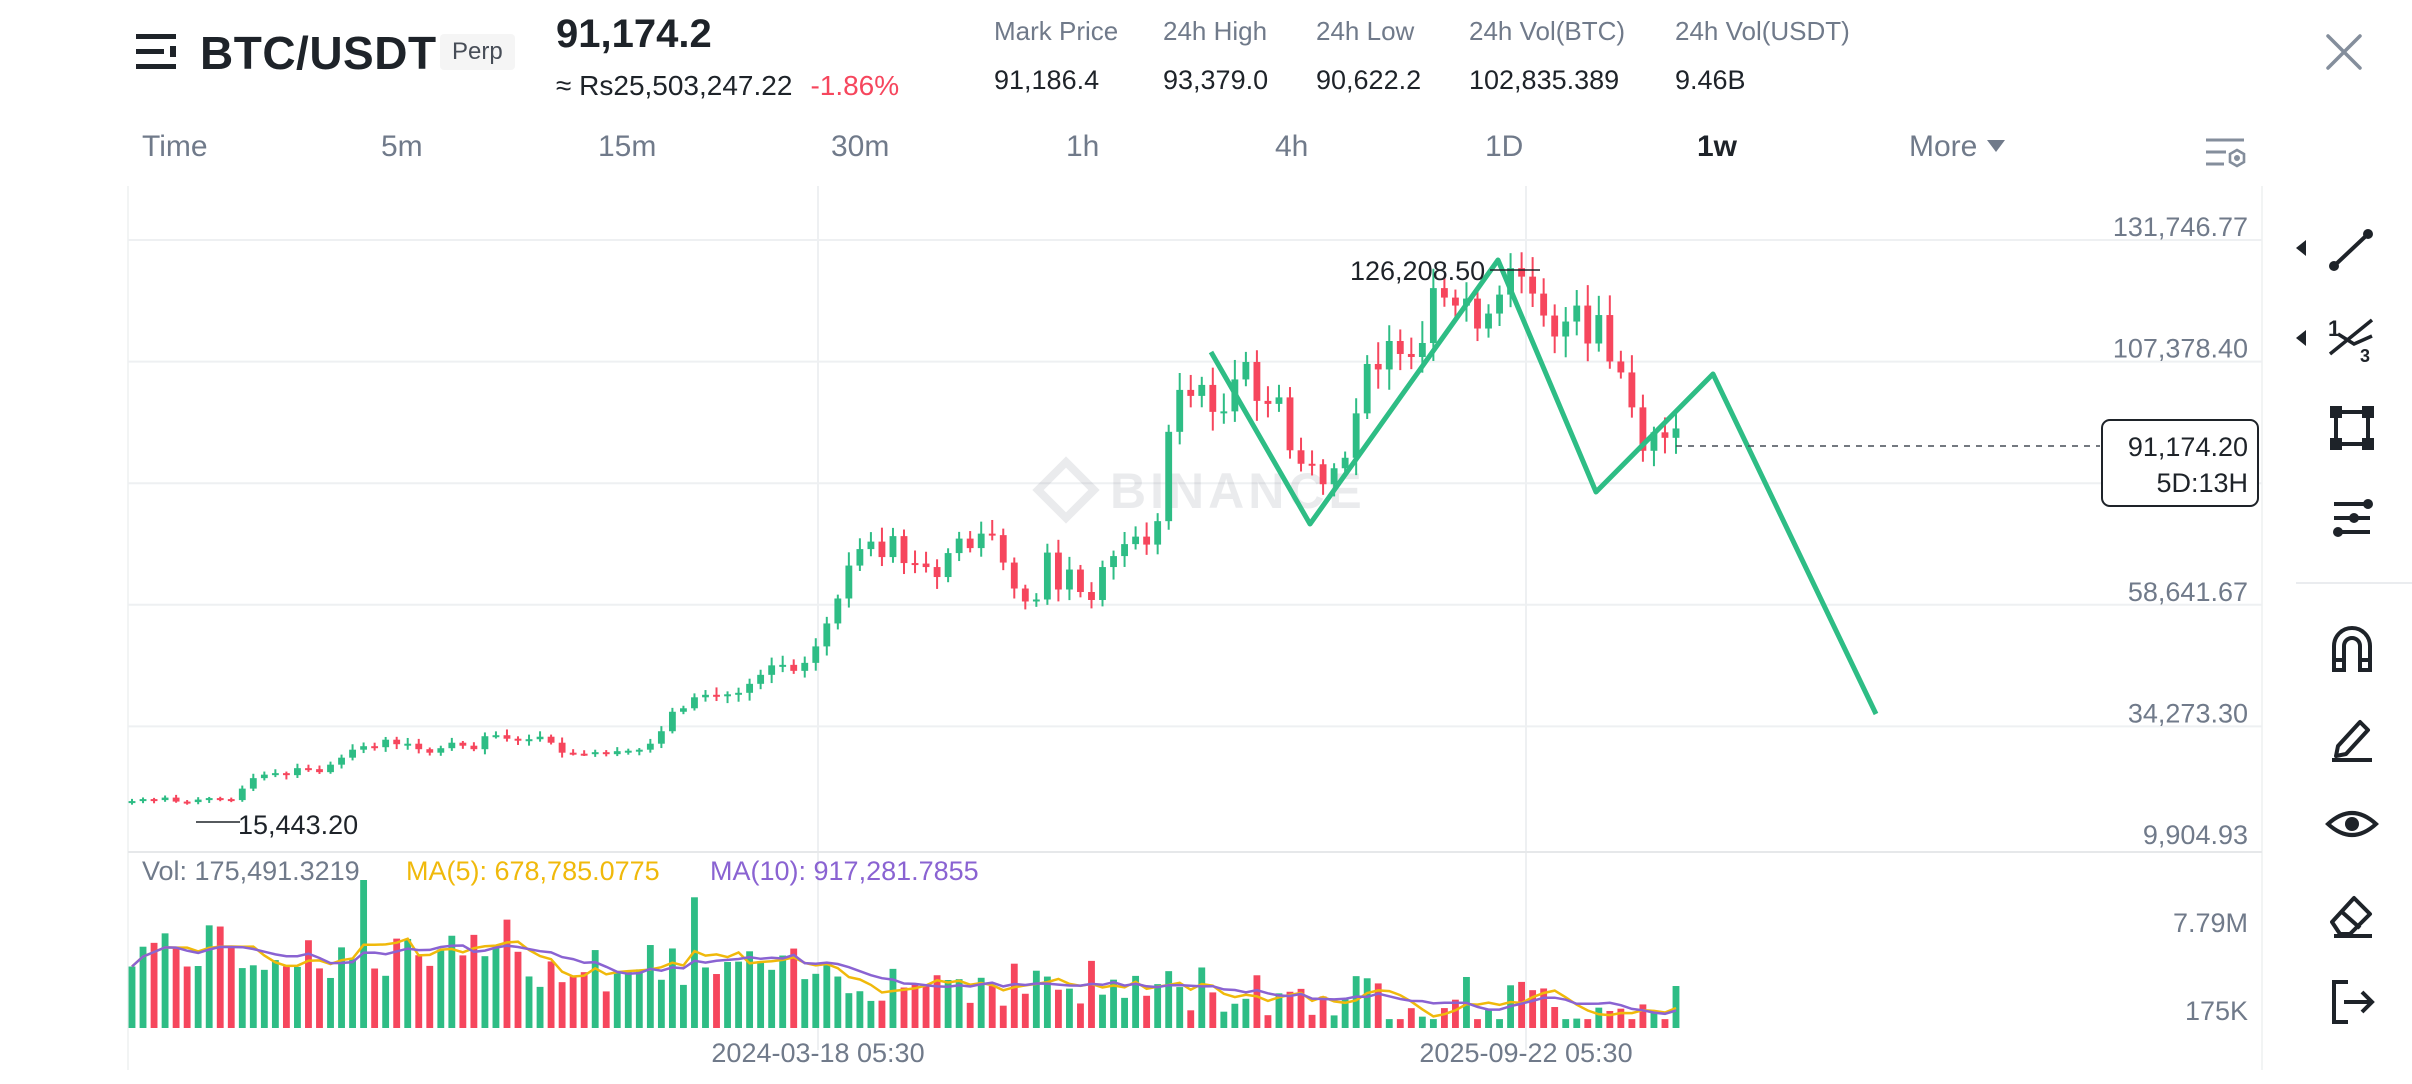 The height and width of the screenshot is (1084, 2412). I want to click on tab-more: More, so click(1957, 147).